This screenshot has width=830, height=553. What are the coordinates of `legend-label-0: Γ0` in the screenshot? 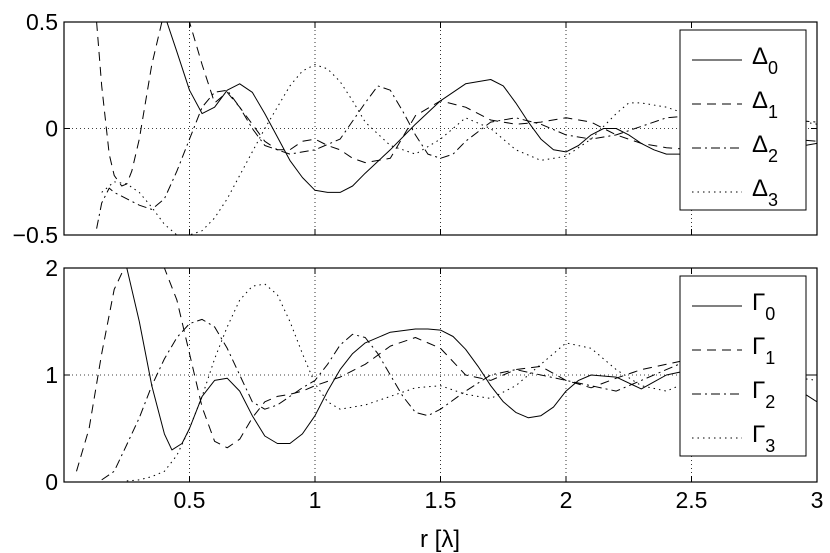 It's located at (763, 306).